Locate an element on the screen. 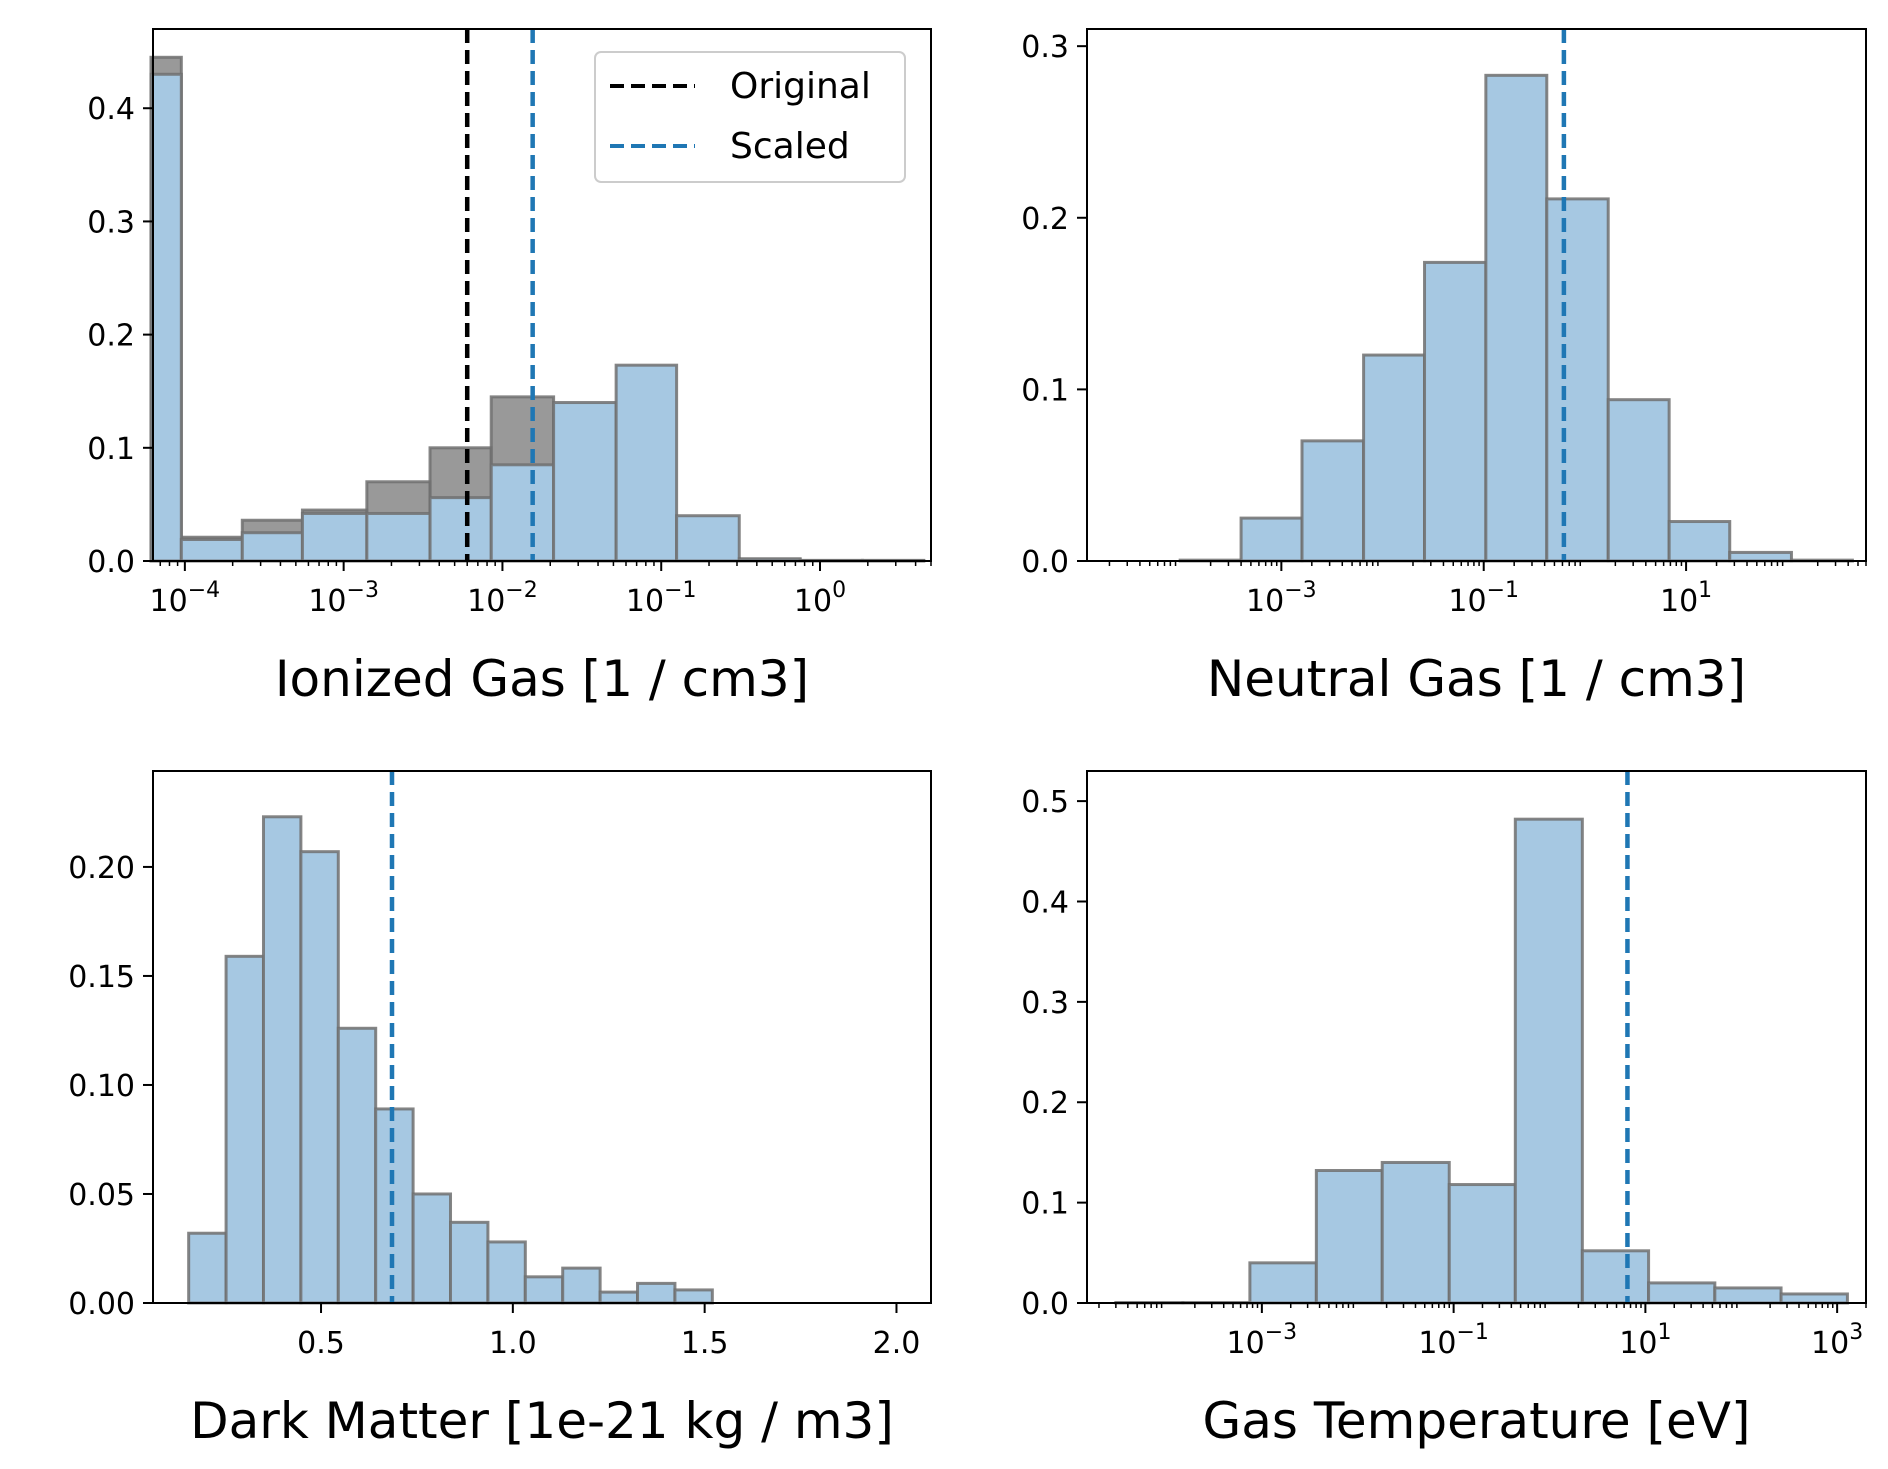 This screenshot has height=1469, width=1888. x-tick-label: 2.0 is located at coordinates (897, 1343).